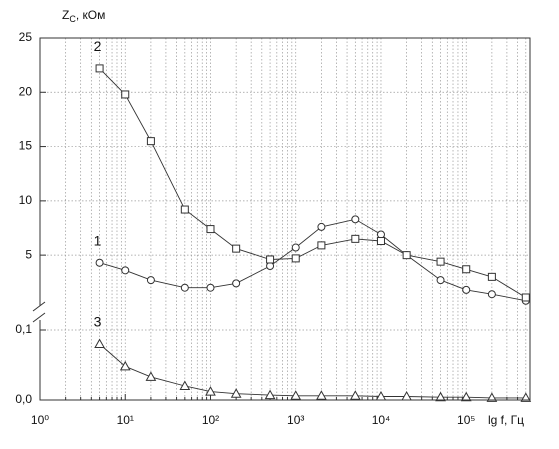 This screenshot has height=449, width=559. What do you see at coordinates (26, 200) in the screenshot?
I see `y-tick-label: 10` at bounding box center [26, 200].